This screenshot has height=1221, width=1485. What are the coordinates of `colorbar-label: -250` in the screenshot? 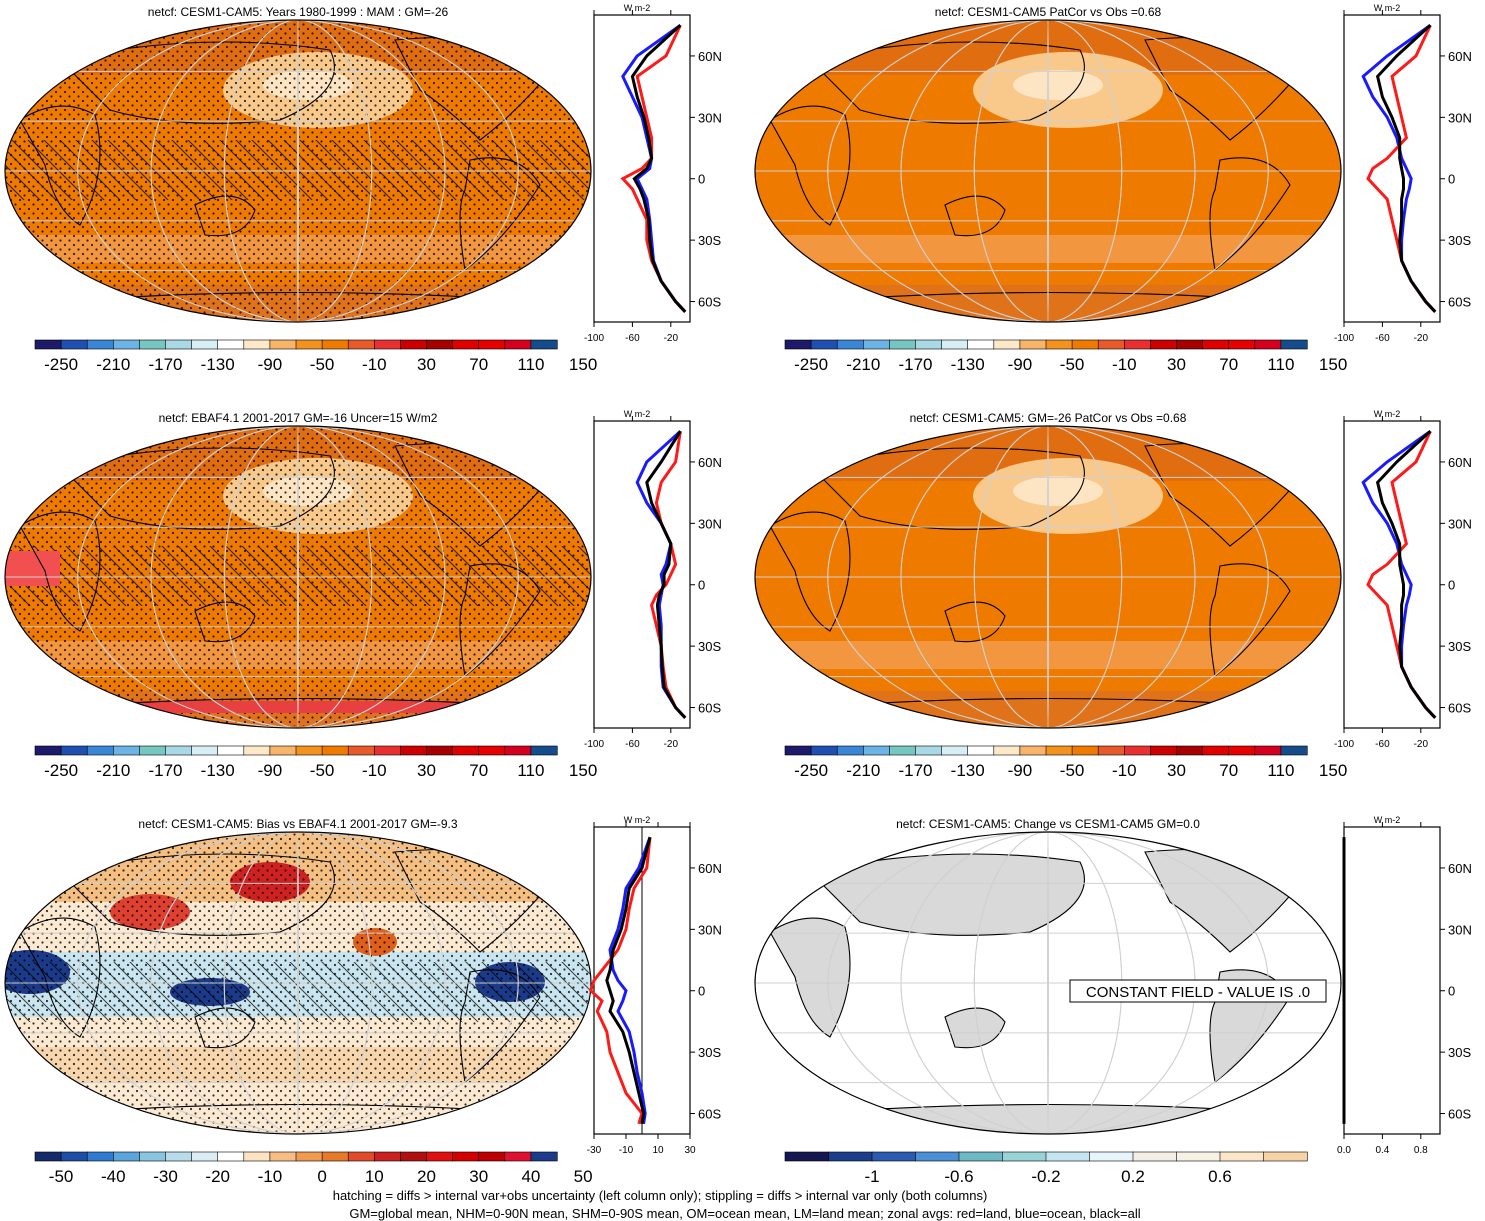 It's located at (61, 770).